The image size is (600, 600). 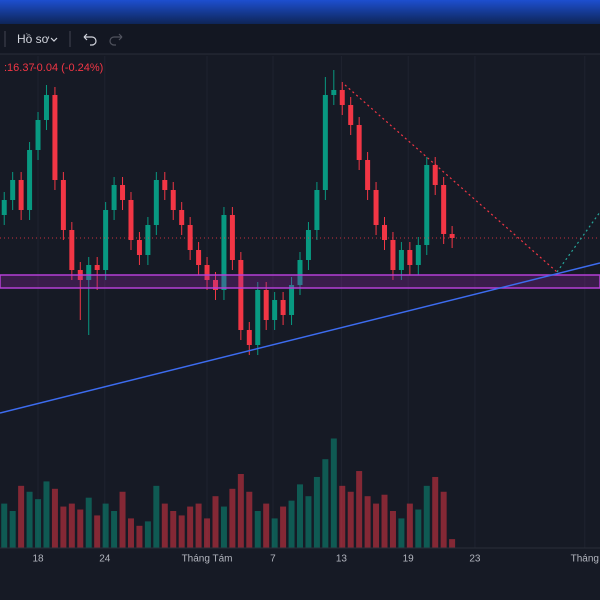 What do you see at coordinates (300, 12) in the screenshot?
I see `top-strip` at bounding box center [300, 12].